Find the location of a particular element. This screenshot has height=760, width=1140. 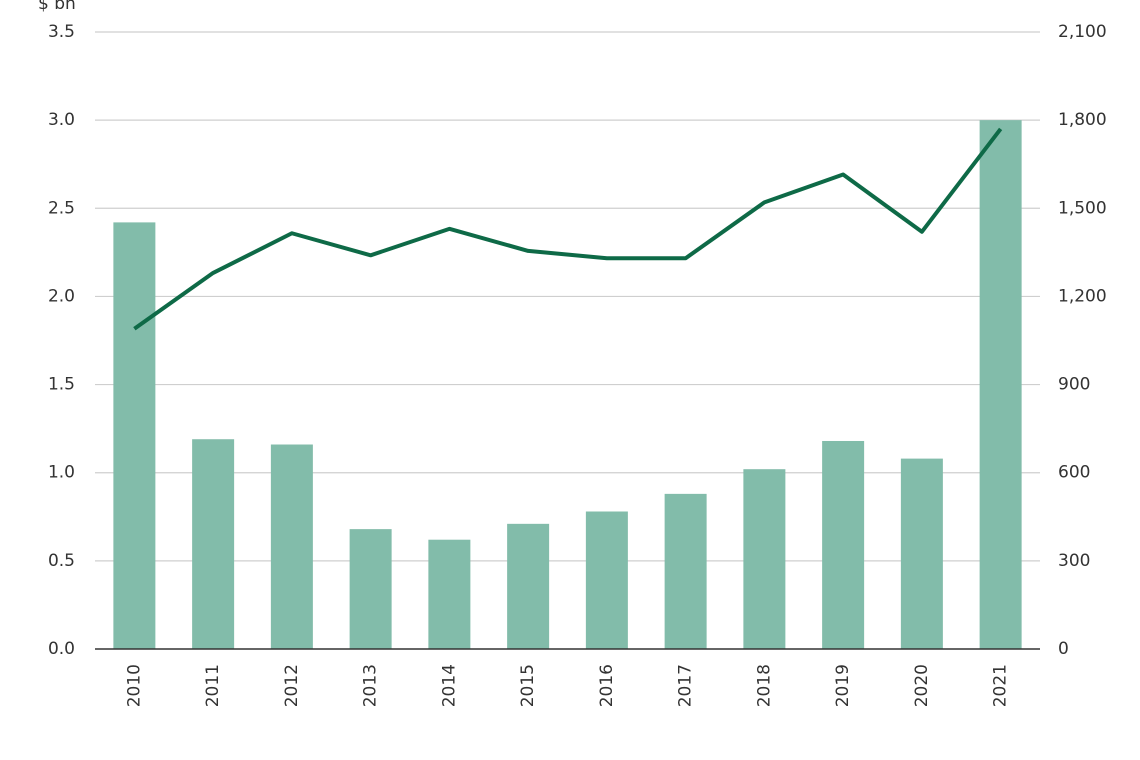

y-tick-label: 2.0 is located at coordinates (61, 296).